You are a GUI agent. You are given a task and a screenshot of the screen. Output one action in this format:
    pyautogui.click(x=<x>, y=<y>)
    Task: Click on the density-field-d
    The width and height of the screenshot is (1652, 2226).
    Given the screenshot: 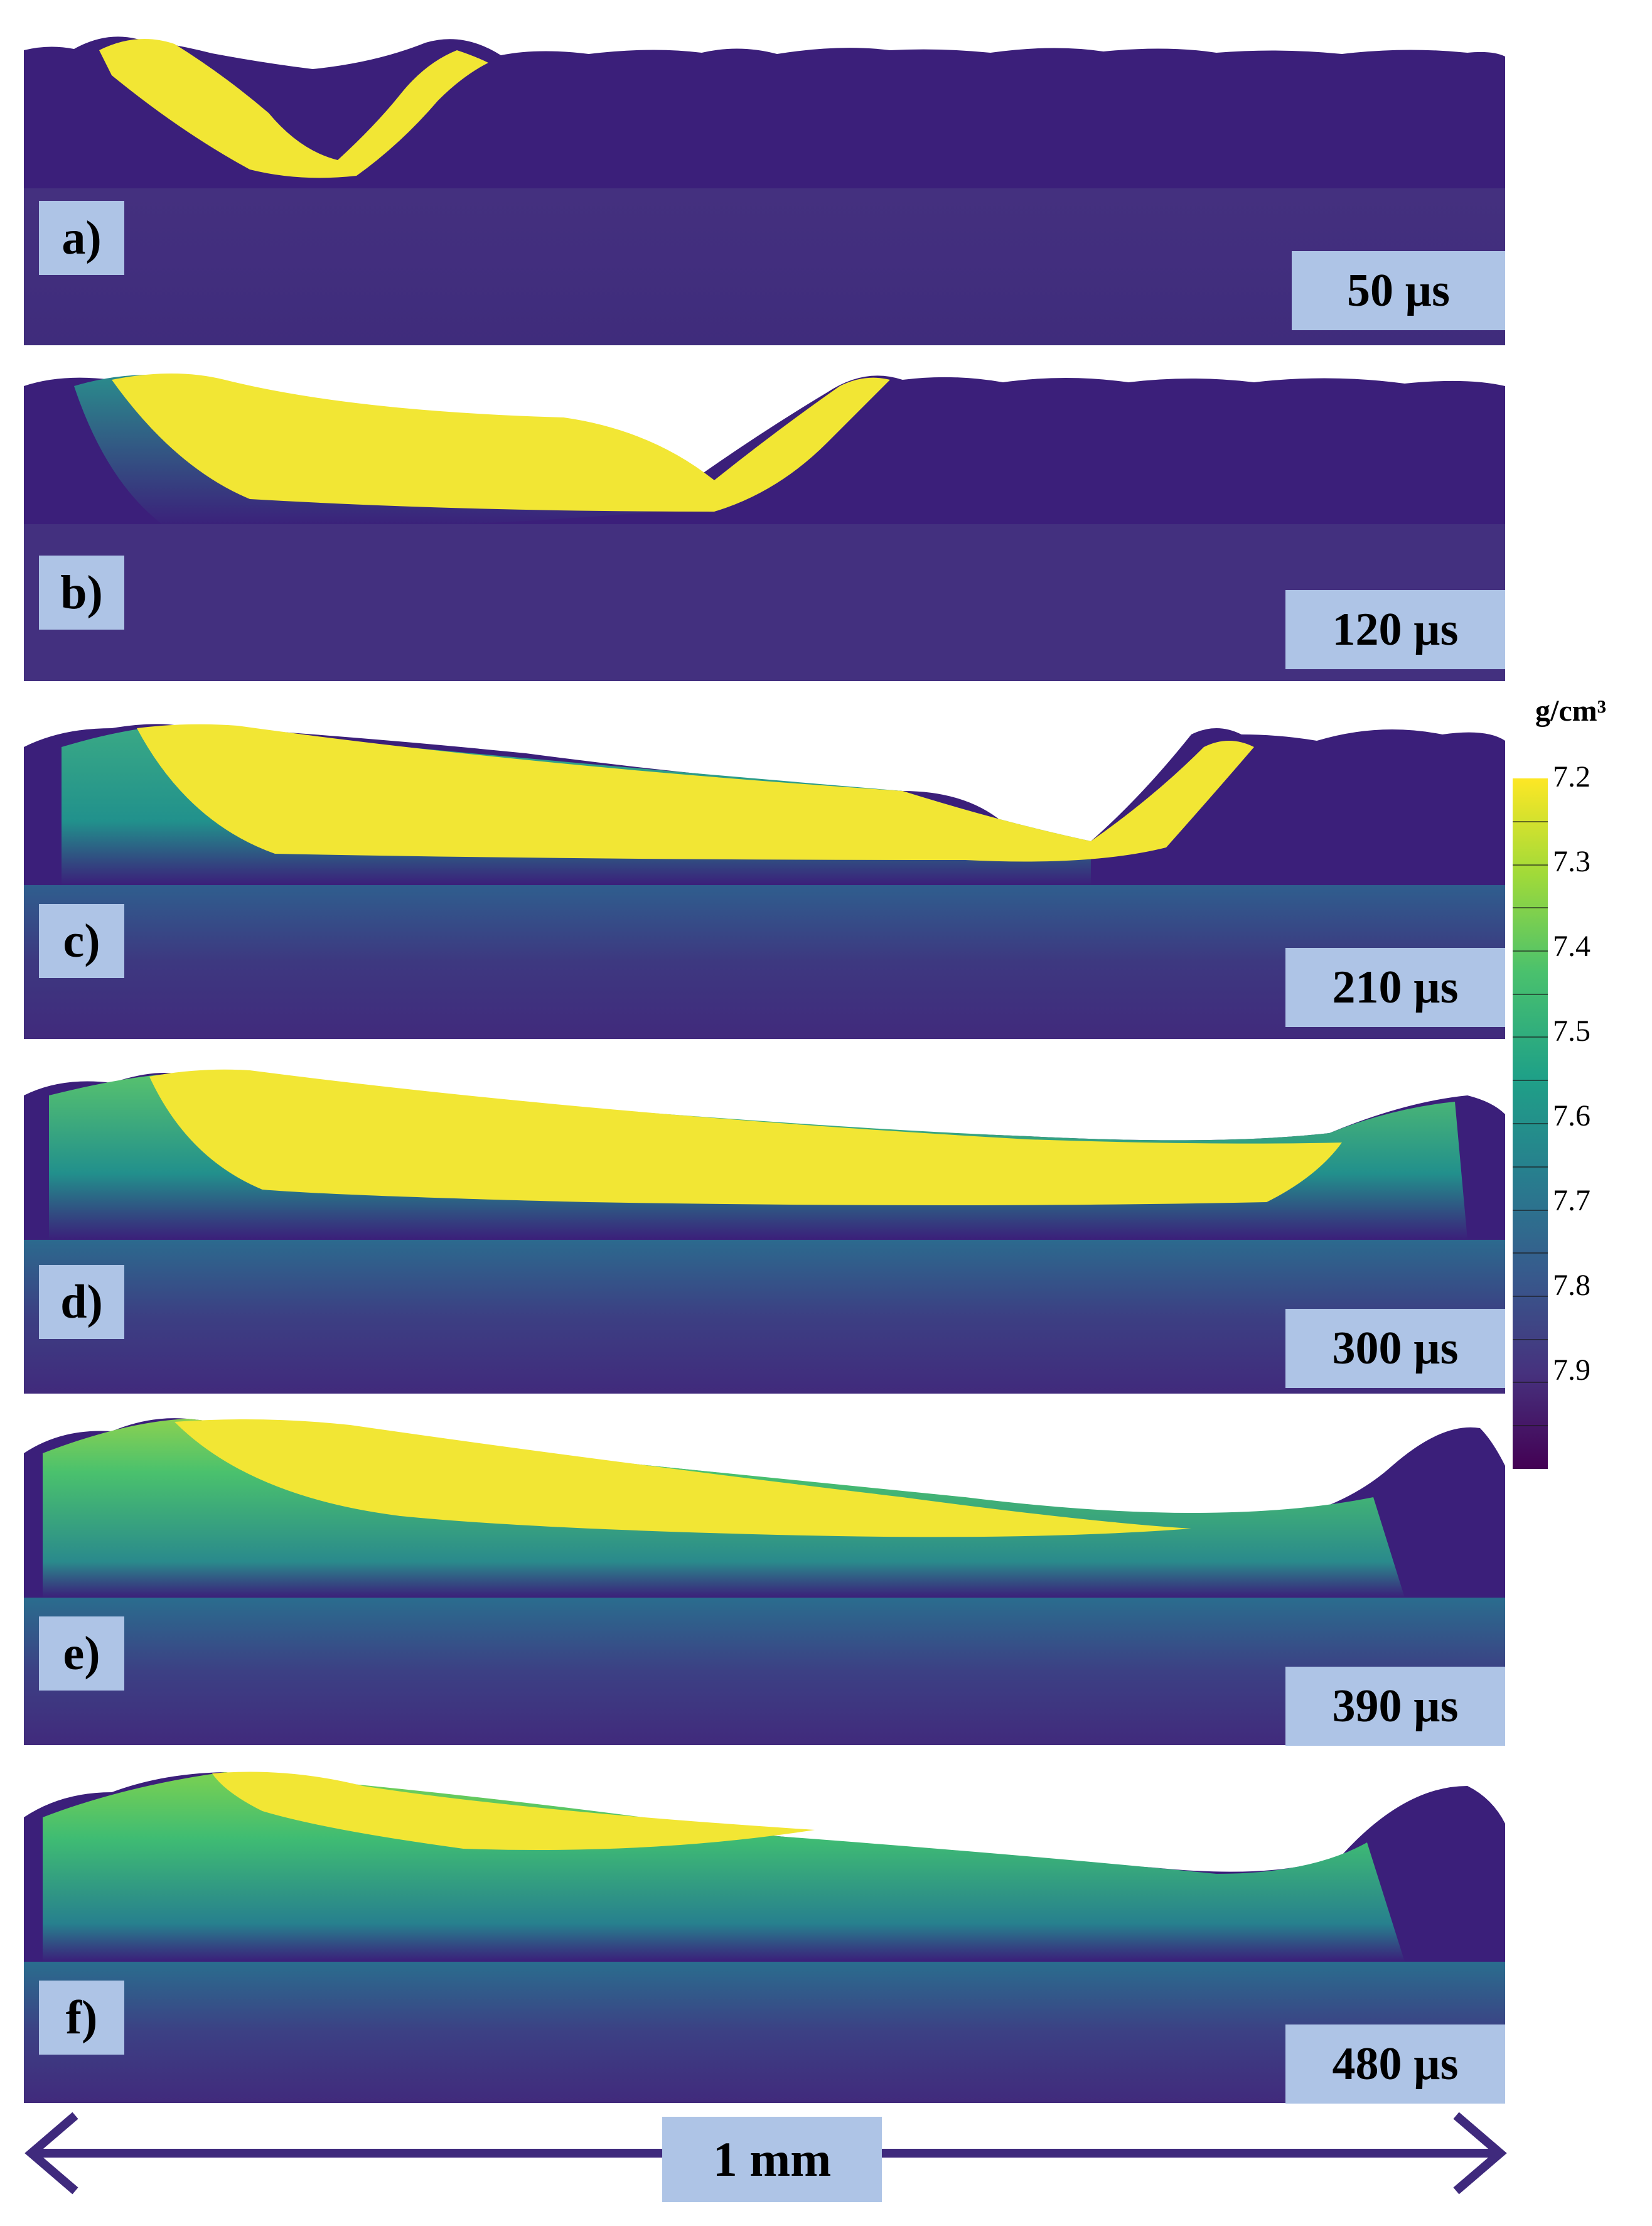 What is the action you would take?
    pyautogui.click(x=764, y=1231)
    